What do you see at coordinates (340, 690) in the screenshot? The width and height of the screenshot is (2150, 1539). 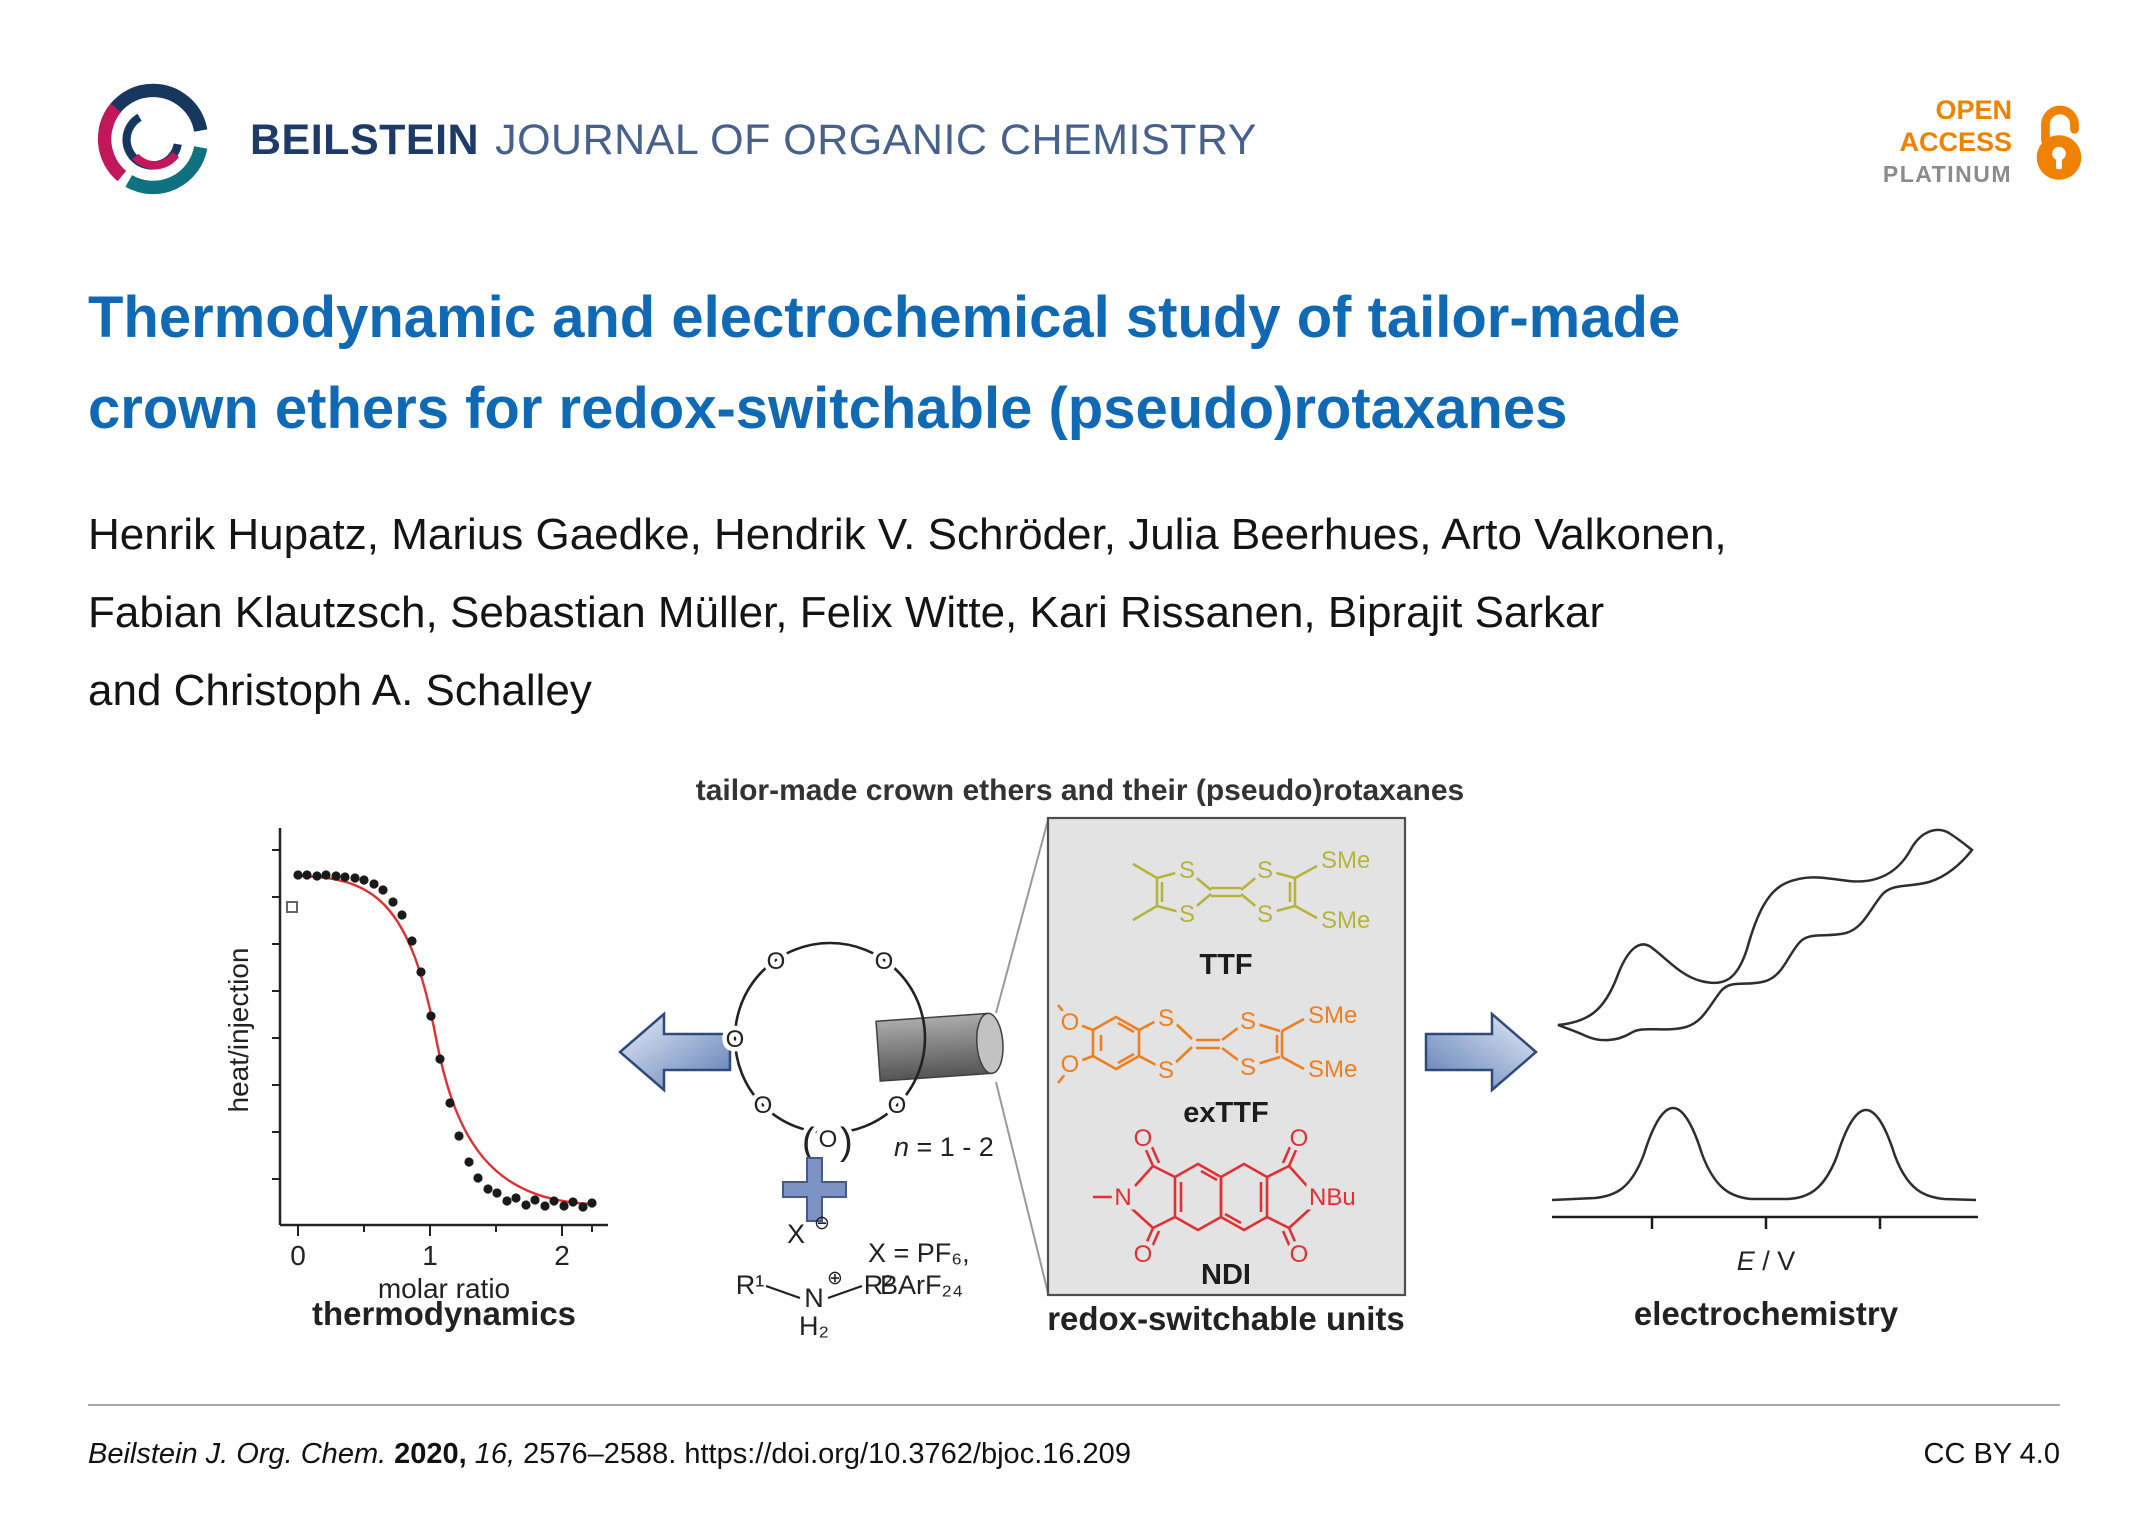 I see `author-line3: and Christoph A. Schalley` at bounding box center [340, 690].